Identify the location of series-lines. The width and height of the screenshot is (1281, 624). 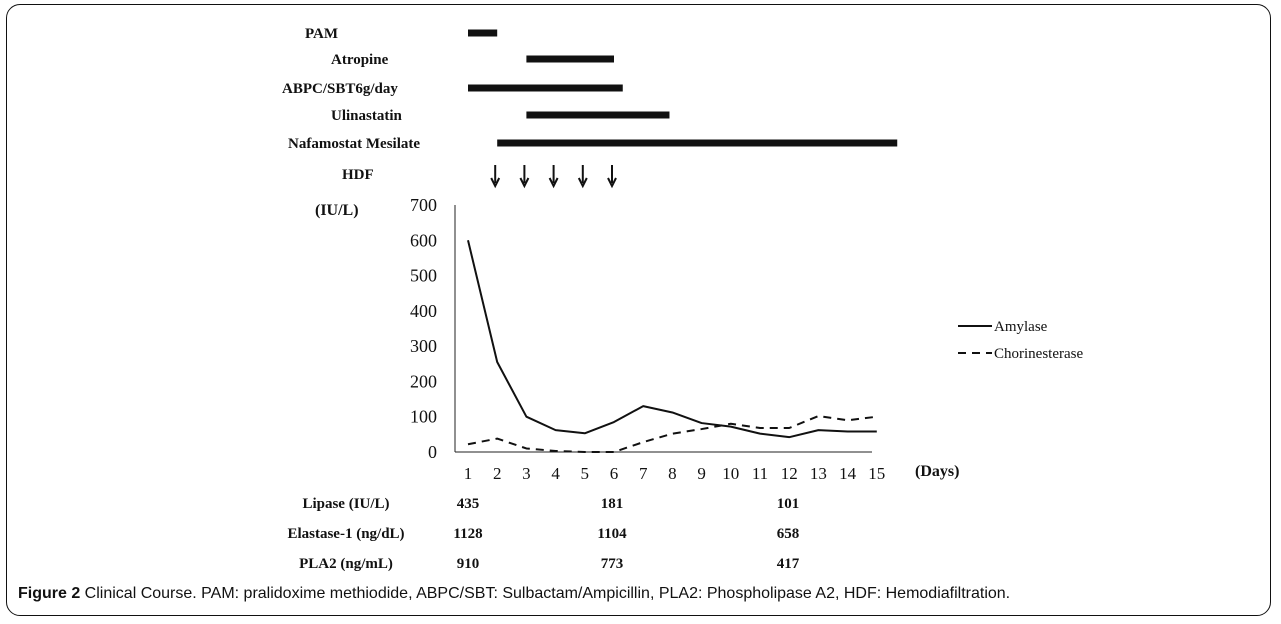
(672, 346).